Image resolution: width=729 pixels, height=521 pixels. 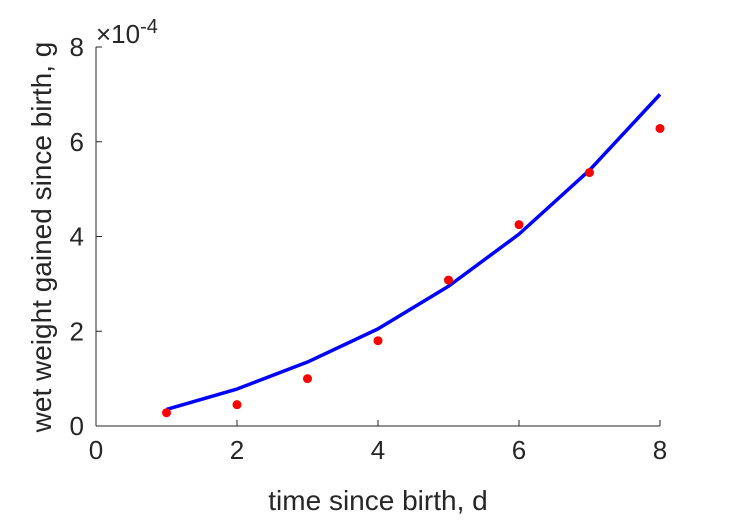 I want to click on x-ticks: 0 2 4 6 8, so click(x=378, y=442).